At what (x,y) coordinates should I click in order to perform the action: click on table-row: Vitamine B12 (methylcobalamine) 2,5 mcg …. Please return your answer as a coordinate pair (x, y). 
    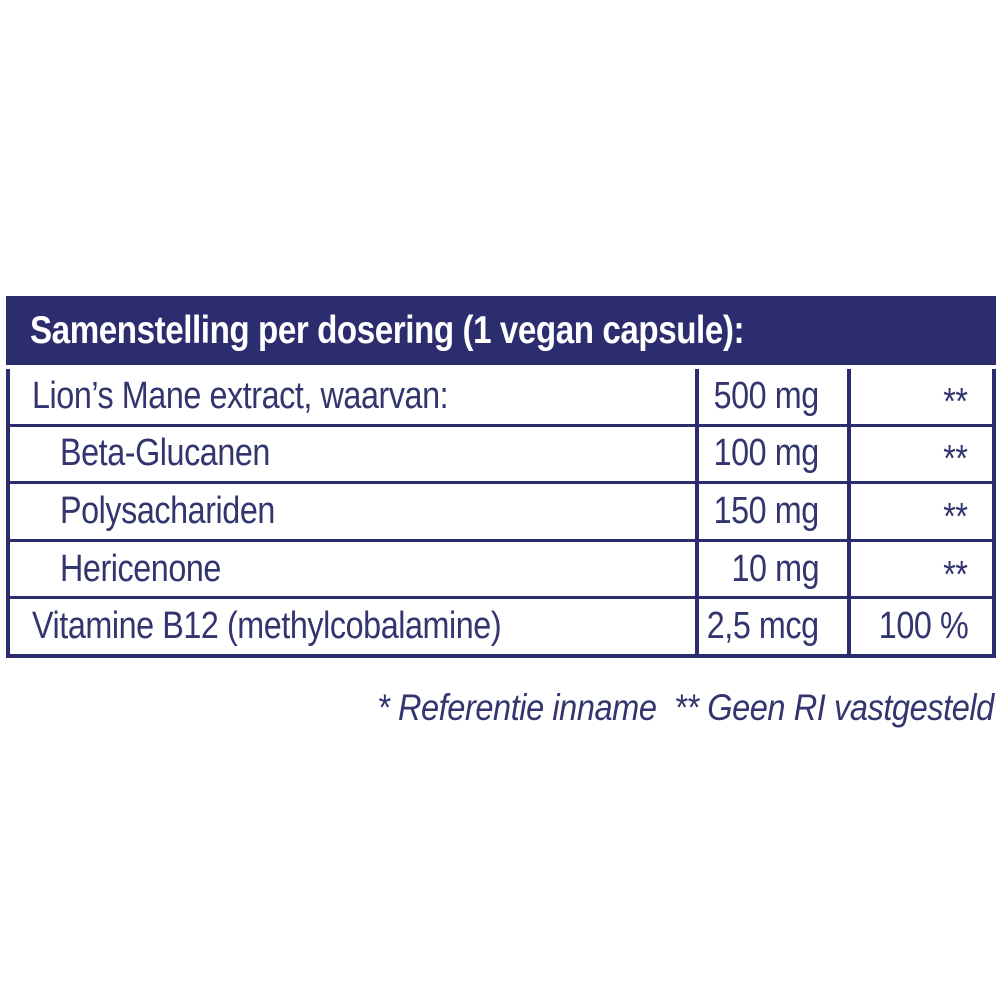
    Looking at the image, I should click on (501, 625).